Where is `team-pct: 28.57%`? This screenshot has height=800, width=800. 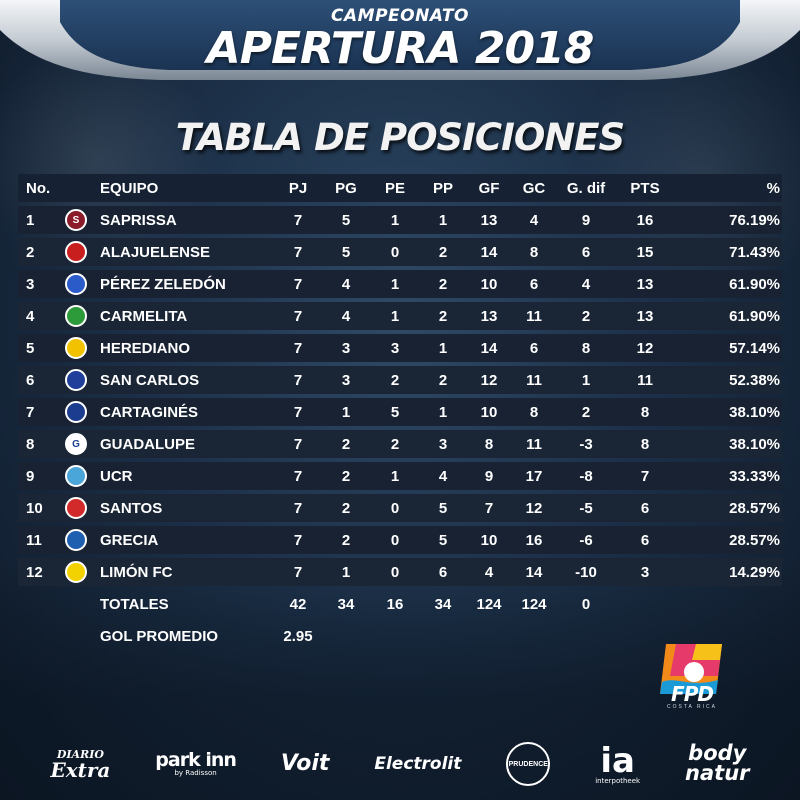
team-pct: 28.57% is located at coordinates (754, 540).